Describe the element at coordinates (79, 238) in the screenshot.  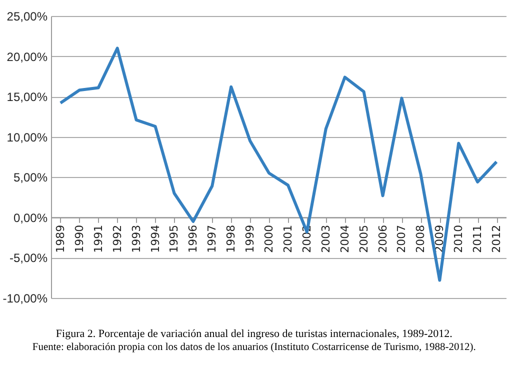
I see `x-tick-label: 1990` at that location.